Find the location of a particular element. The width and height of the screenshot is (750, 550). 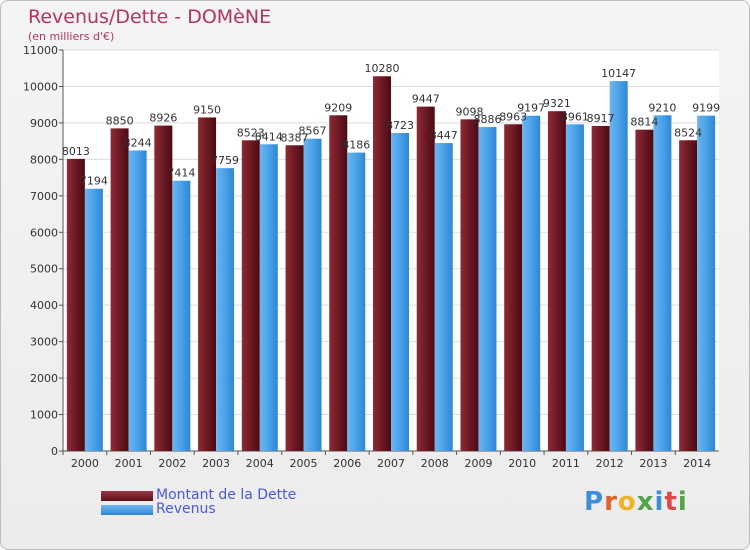

x-tick-label: 2012 is located at coordinates (610, 463).